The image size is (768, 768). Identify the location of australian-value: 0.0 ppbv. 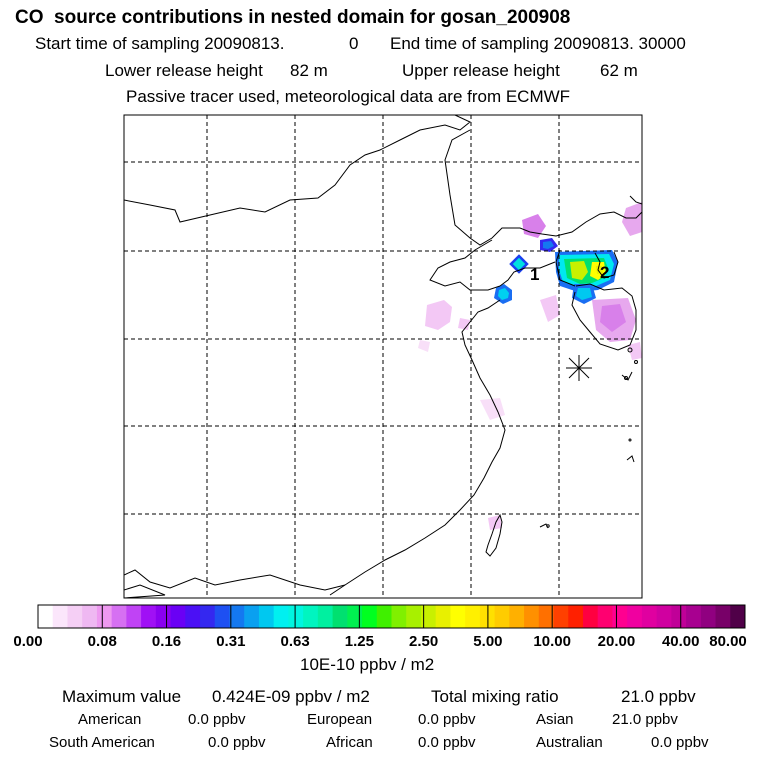
(680, 742).